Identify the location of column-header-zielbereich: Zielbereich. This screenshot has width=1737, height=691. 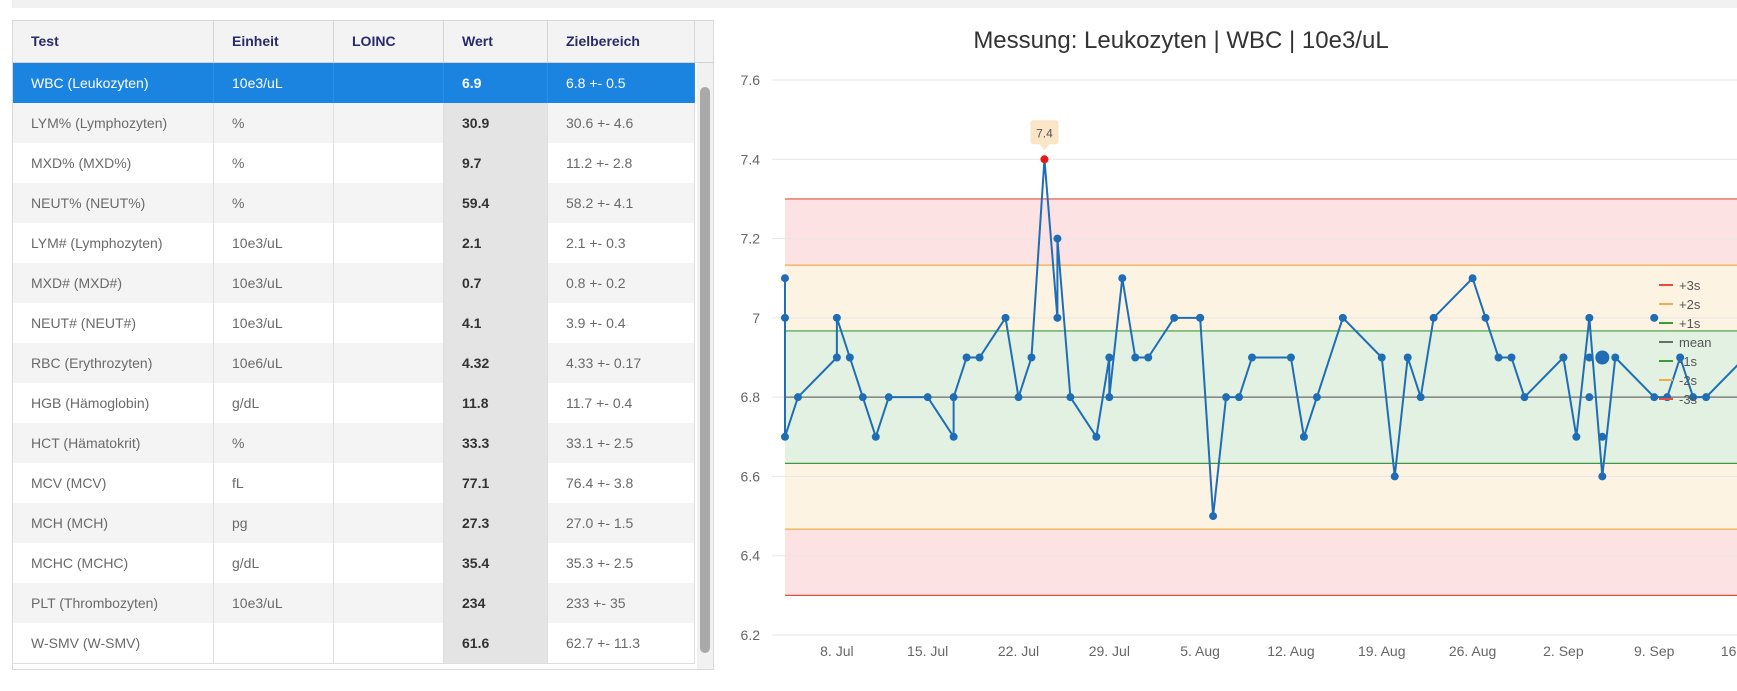
(621, 41).